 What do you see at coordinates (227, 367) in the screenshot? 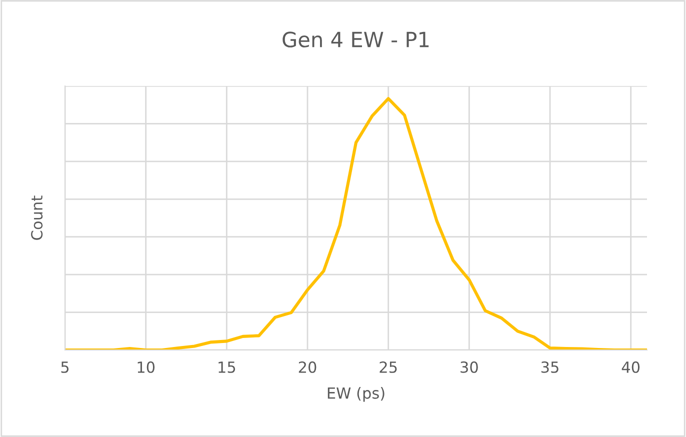
I see `x-tick-label: 15` at bounding box center [227, 367].